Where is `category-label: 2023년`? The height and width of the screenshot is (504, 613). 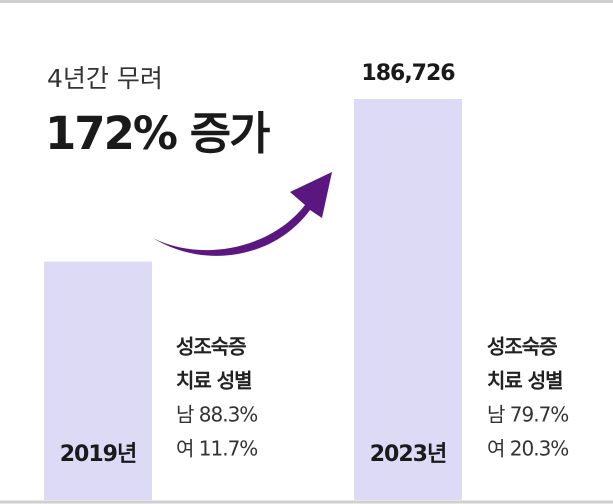
category-label: 2023년 is located at coordinates (408, 454).